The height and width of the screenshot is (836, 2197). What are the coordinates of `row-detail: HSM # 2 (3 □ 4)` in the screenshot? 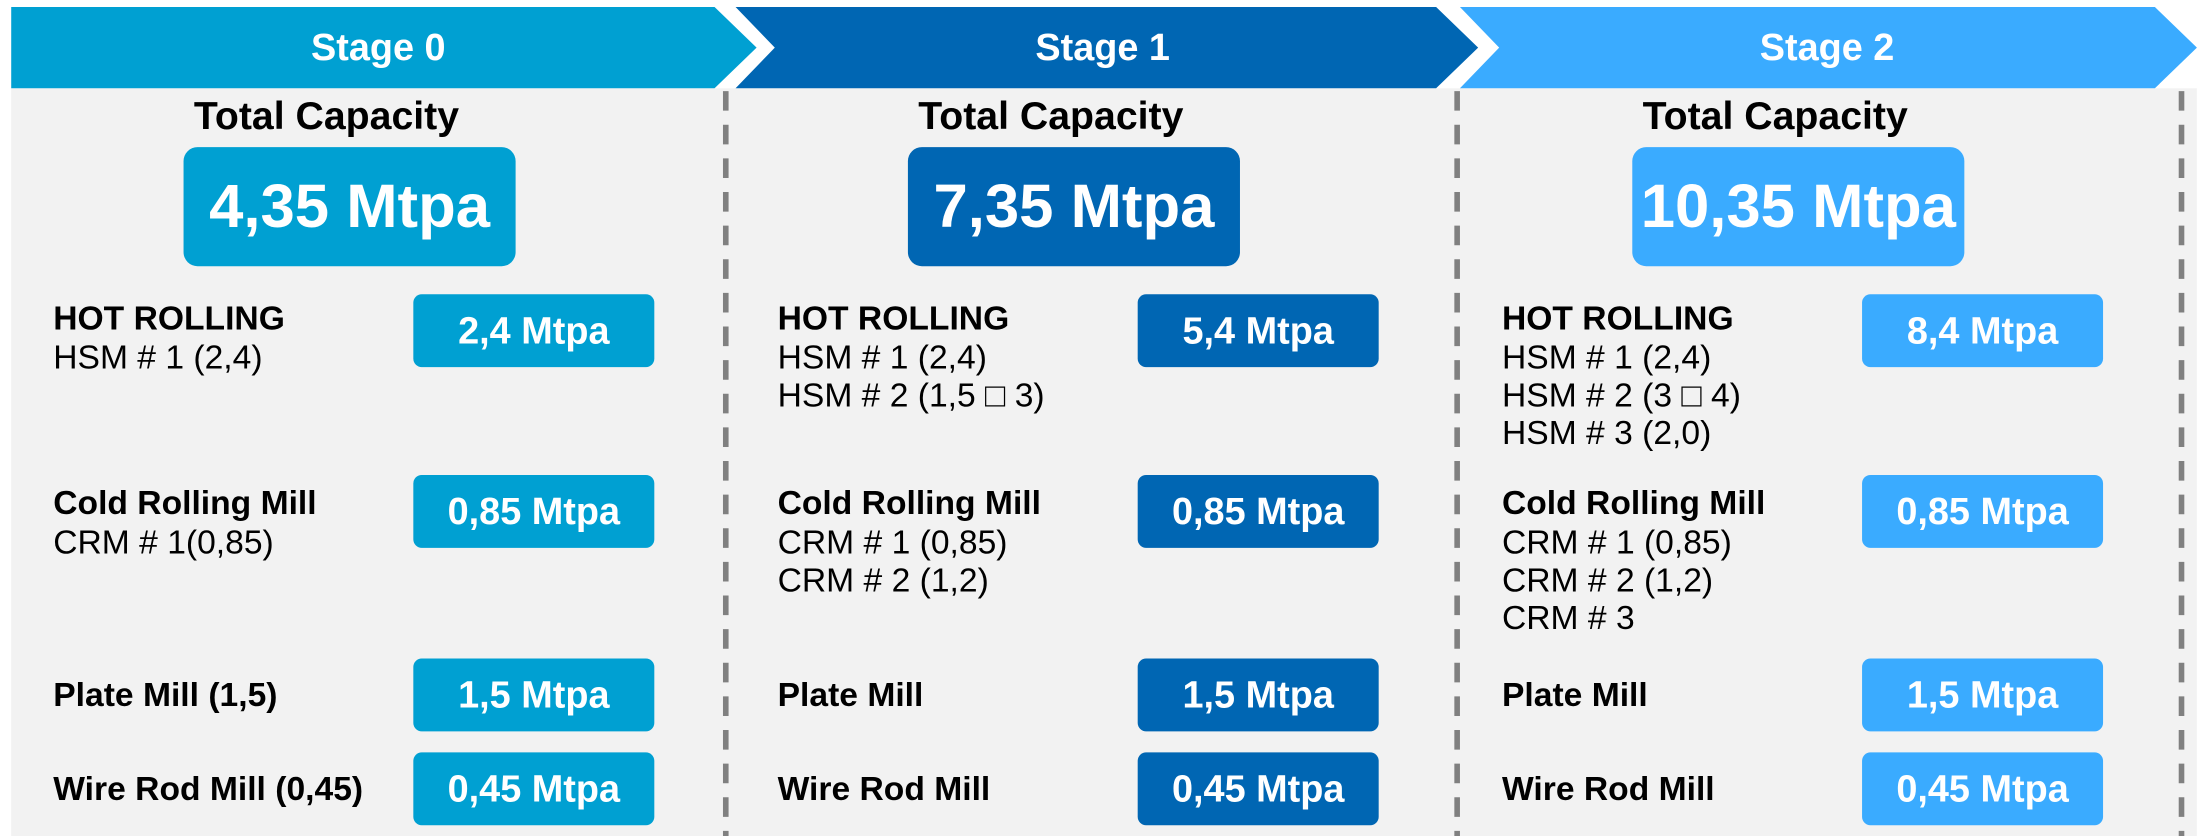 It's located at (1621, 395).